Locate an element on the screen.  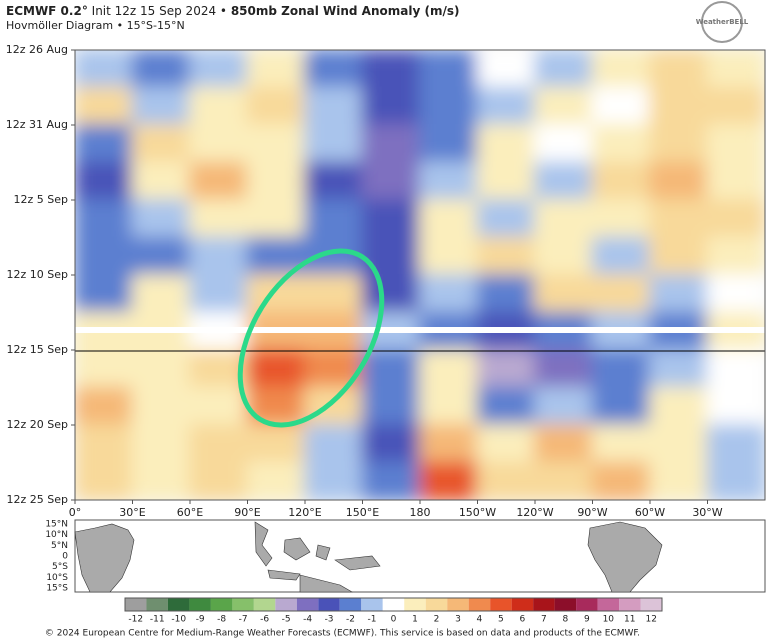
missing-data-gap is located at coordinates (420, 330).